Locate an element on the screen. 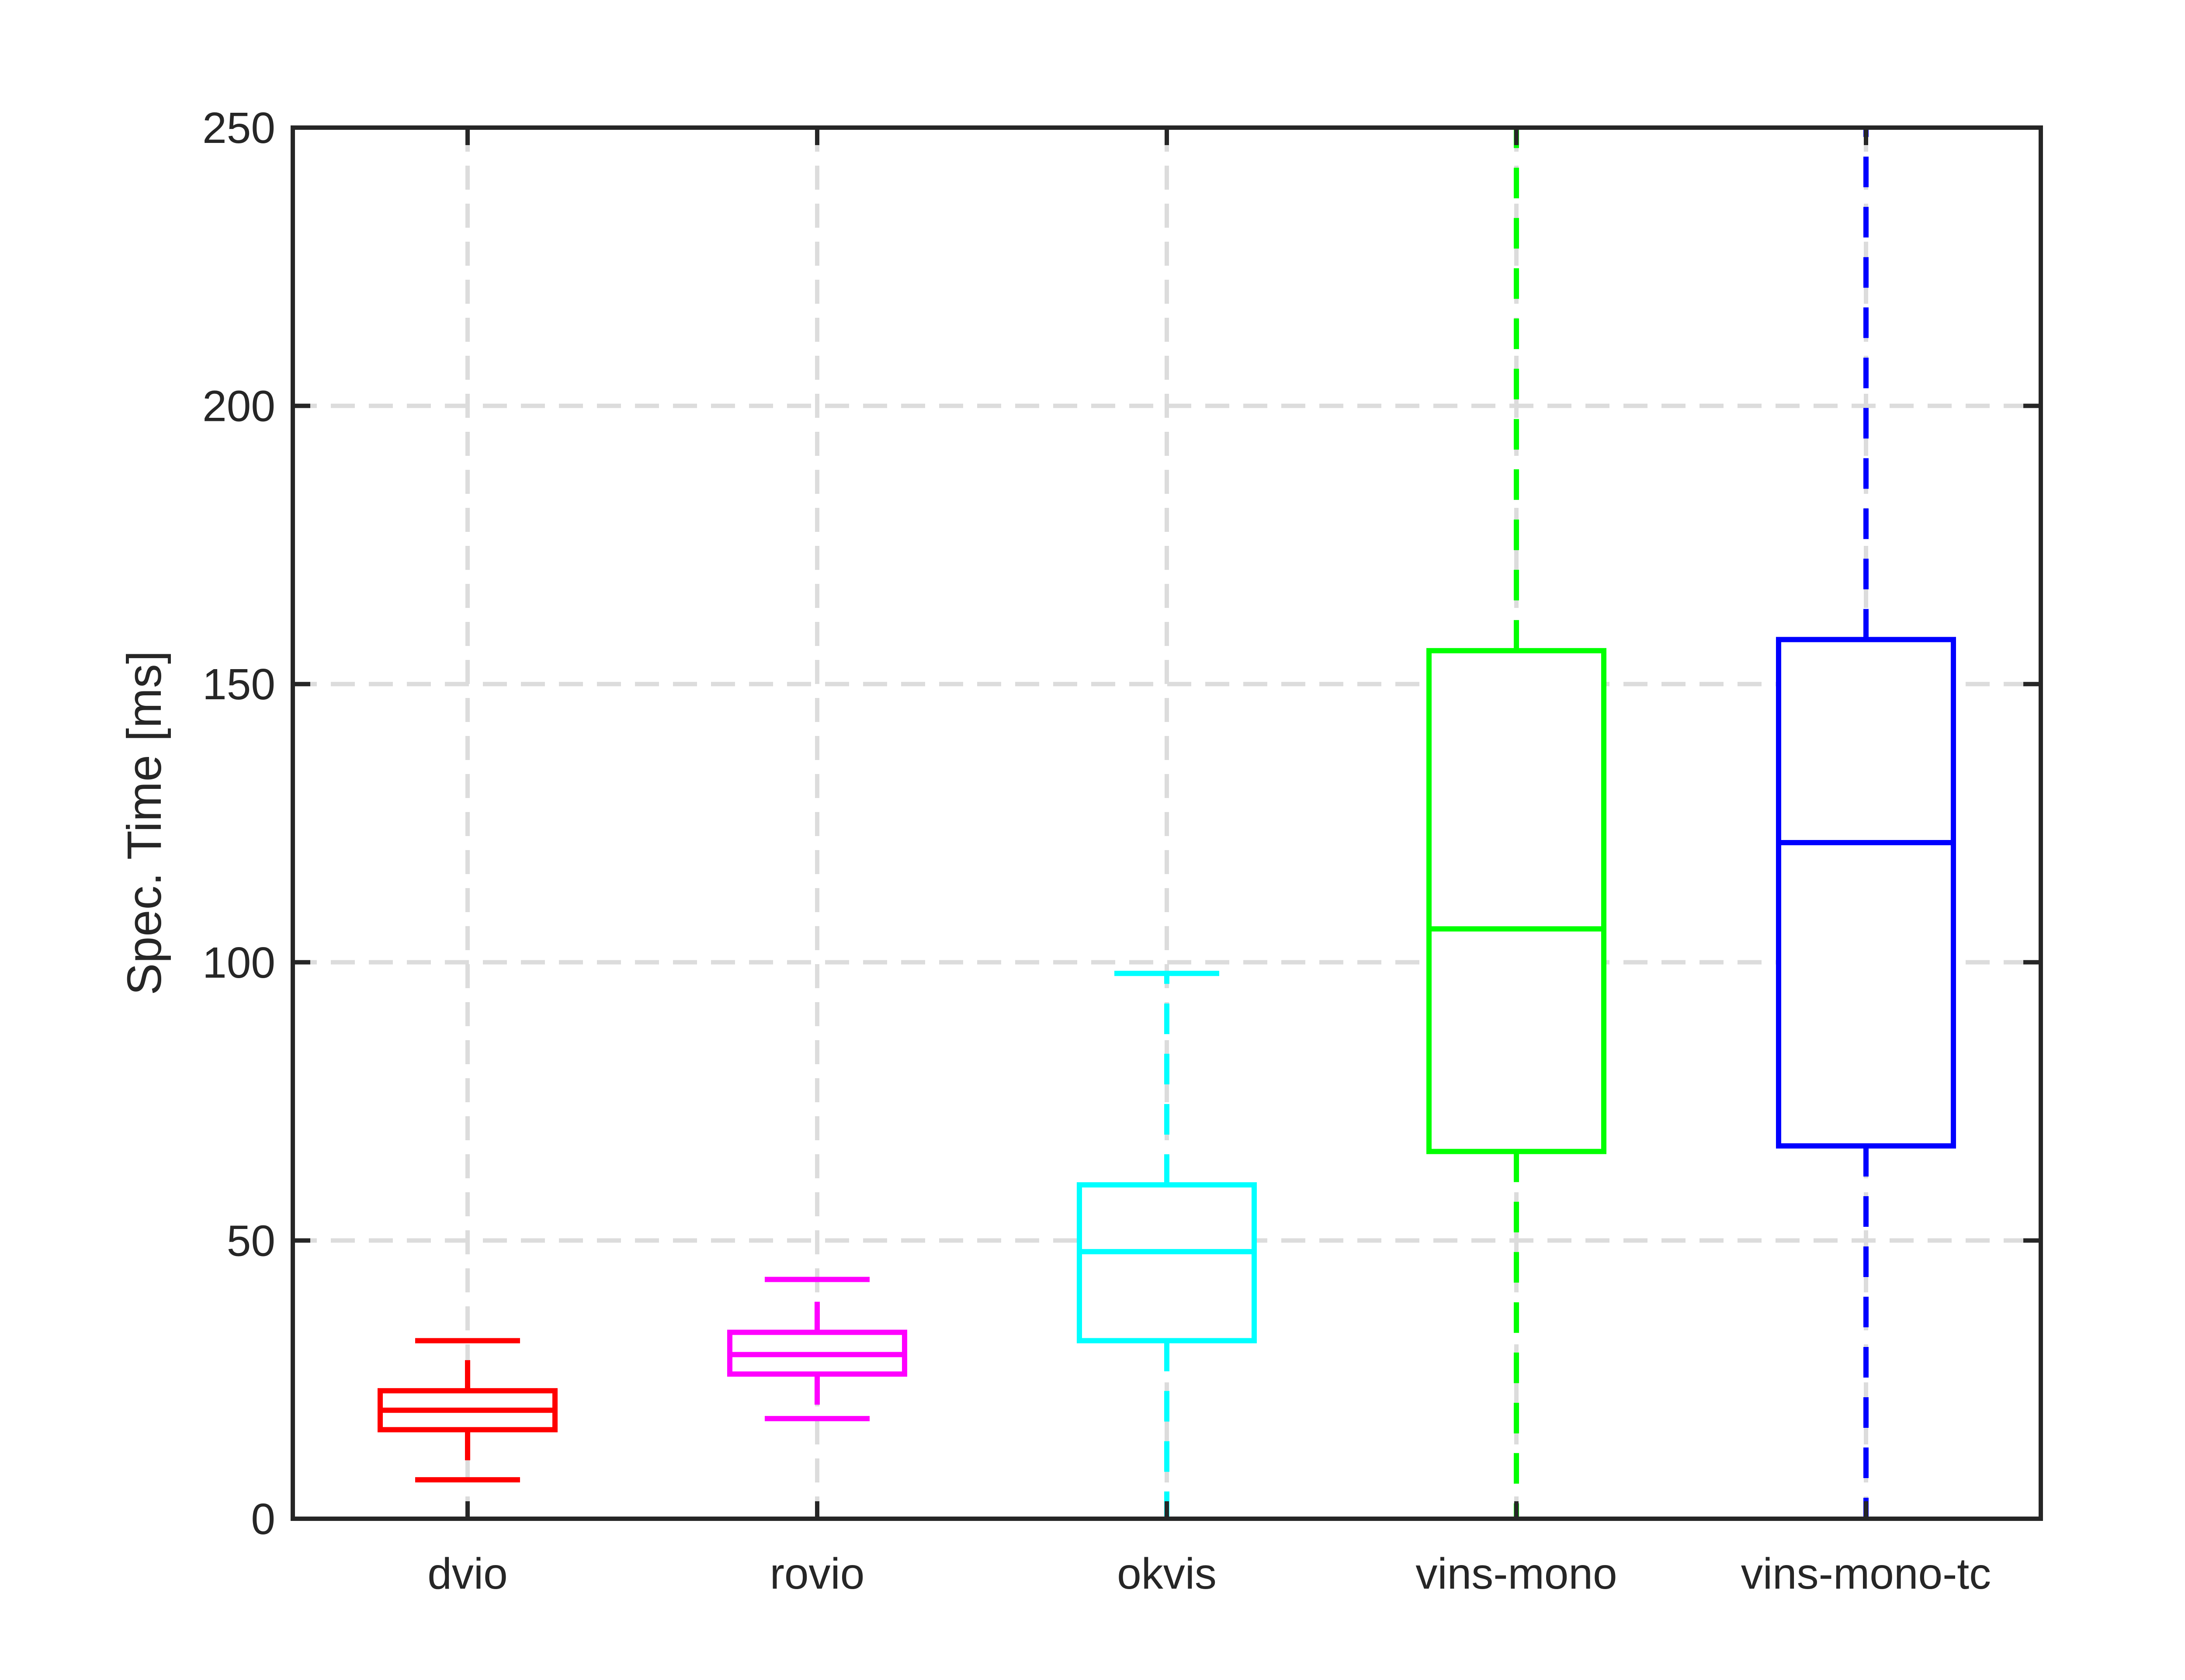  box-okvis is located at coordinates (1167, 1245).